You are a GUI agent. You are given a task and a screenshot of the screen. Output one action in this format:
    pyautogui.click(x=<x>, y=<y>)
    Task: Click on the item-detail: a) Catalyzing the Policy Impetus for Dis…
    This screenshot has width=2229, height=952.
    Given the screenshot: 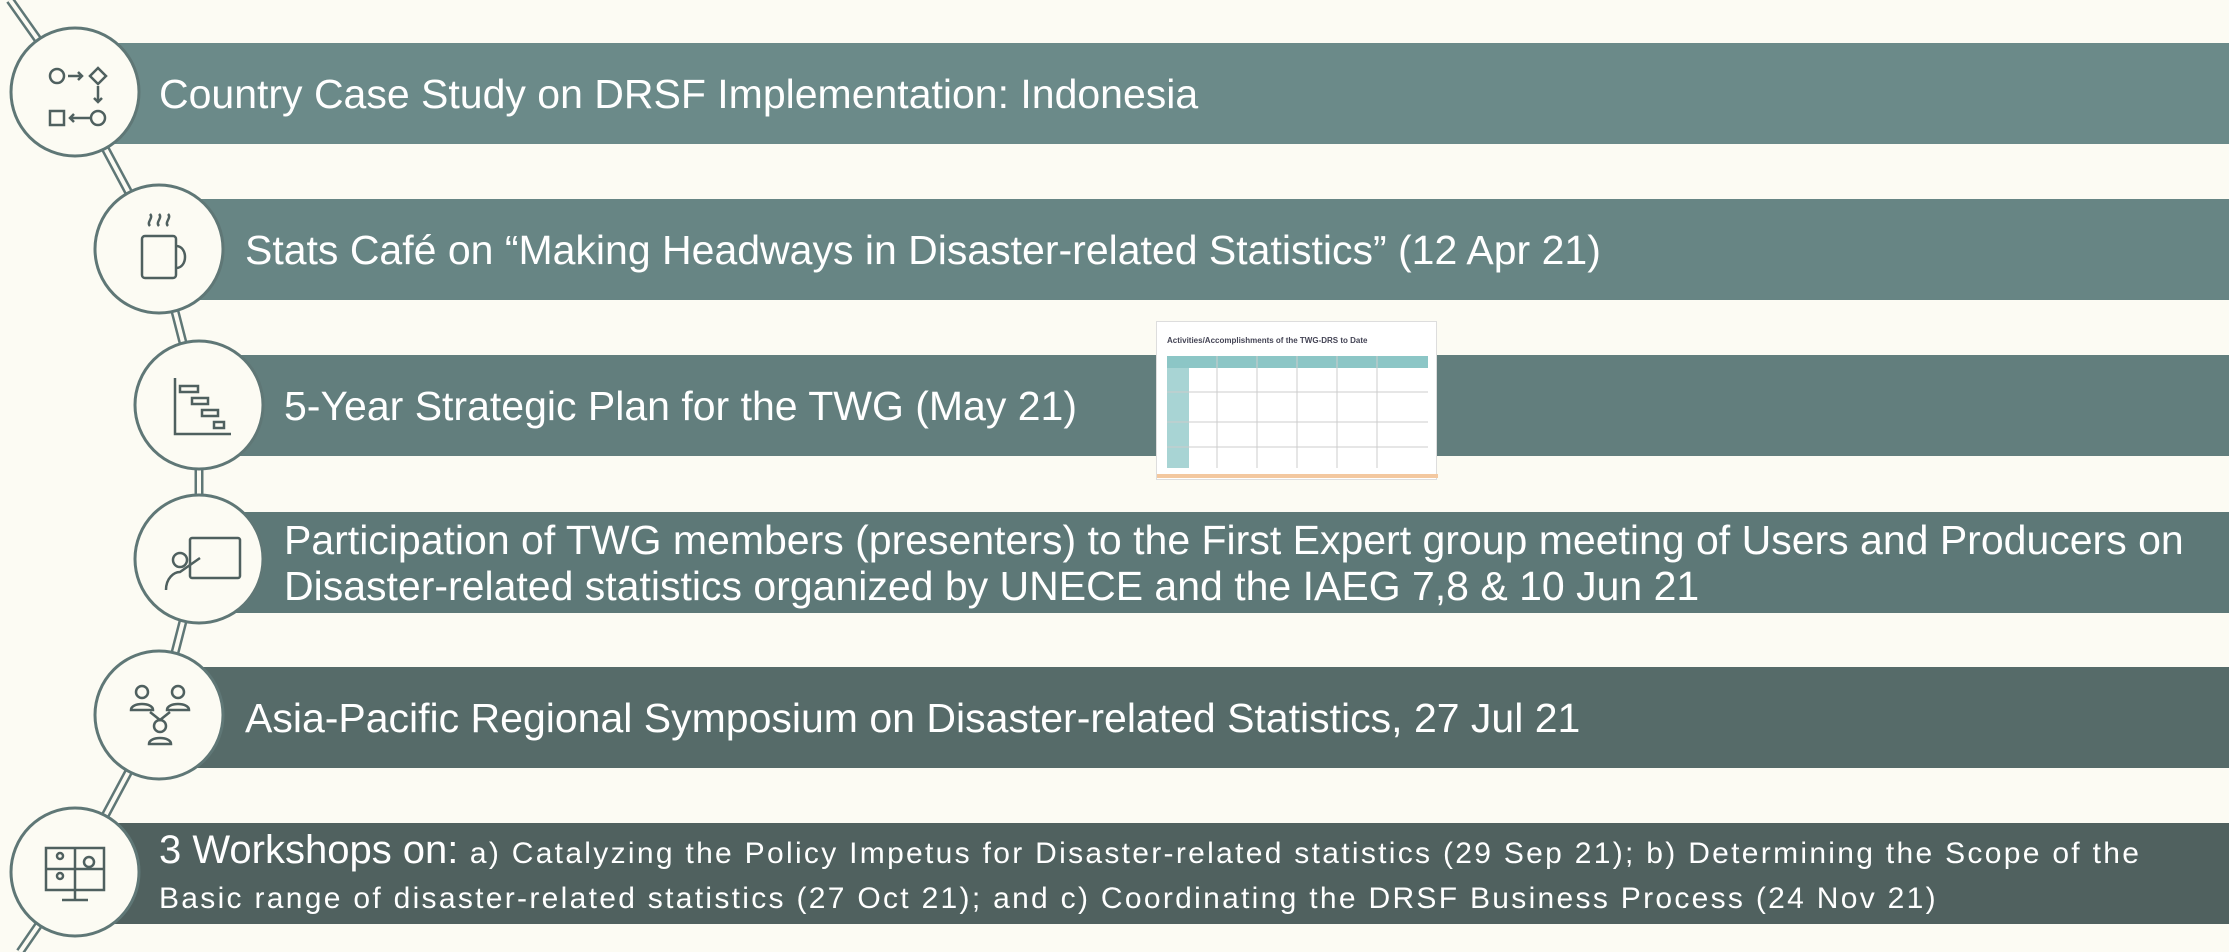 What is the action you would take?
    pyautogui.click(x=1150, y=875)
    